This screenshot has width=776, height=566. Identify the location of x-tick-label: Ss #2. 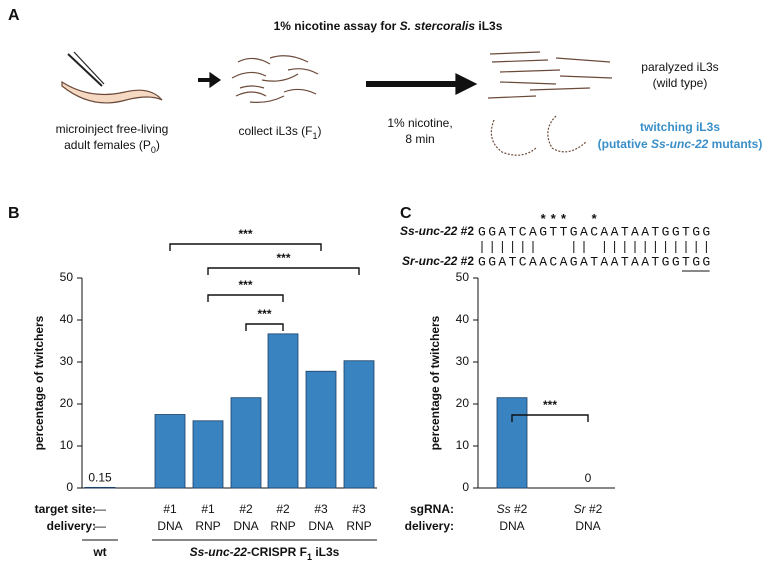
(512, 509).